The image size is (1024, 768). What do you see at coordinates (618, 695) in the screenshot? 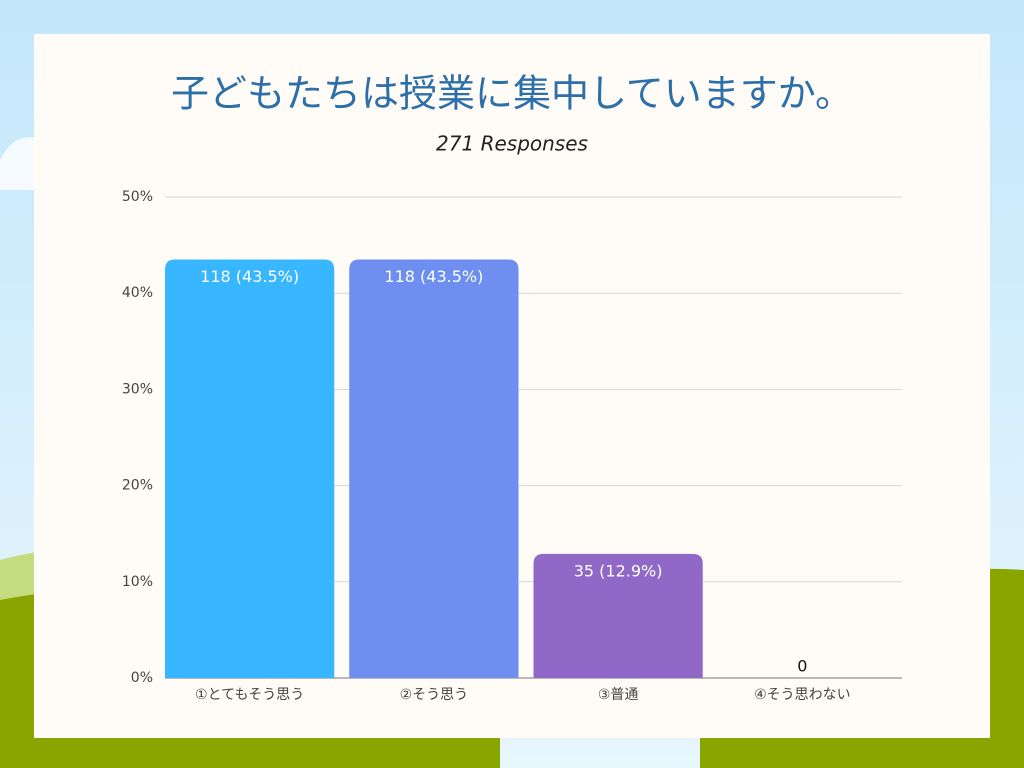
I see `x-tick-label: ③普通` at bounding box center [618, 695].